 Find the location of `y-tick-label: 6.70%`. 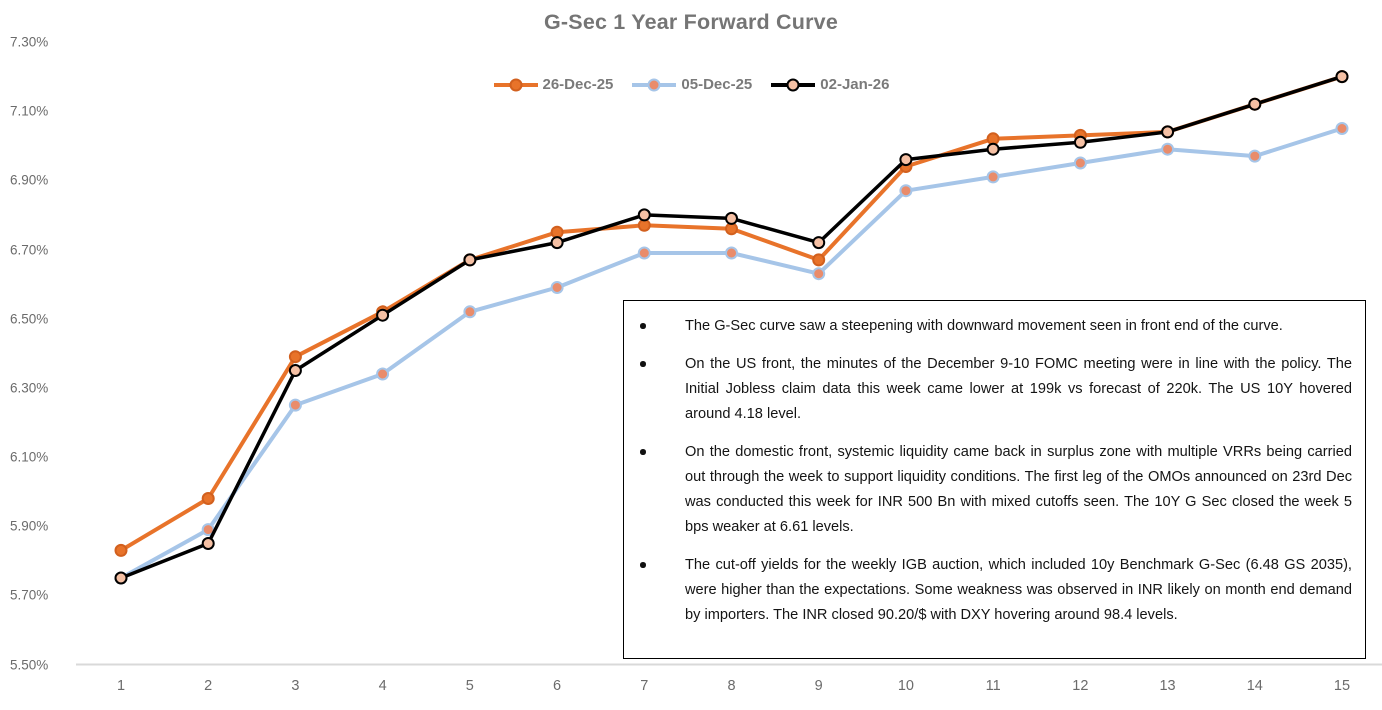

y-tick-label: 6.70% is located at coordinates (29, 249).